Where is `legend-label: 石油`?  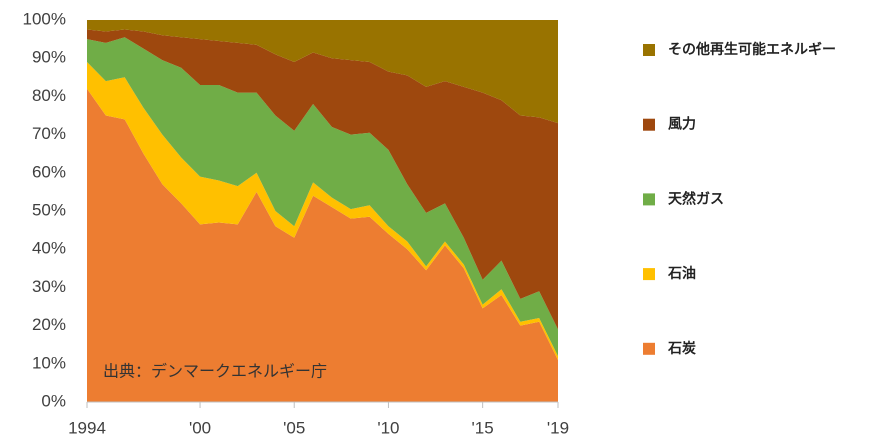
legend-label: 石油 is located at coordinates (681, 273).